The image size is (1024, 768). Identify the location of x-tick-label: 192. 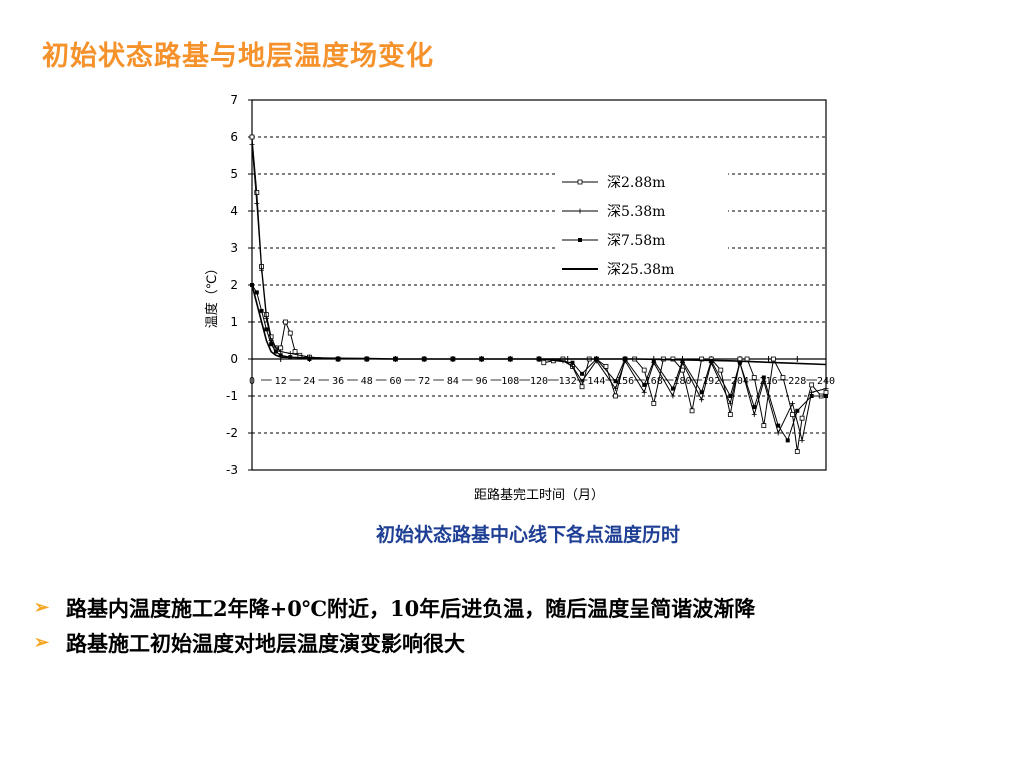
(711, 381).